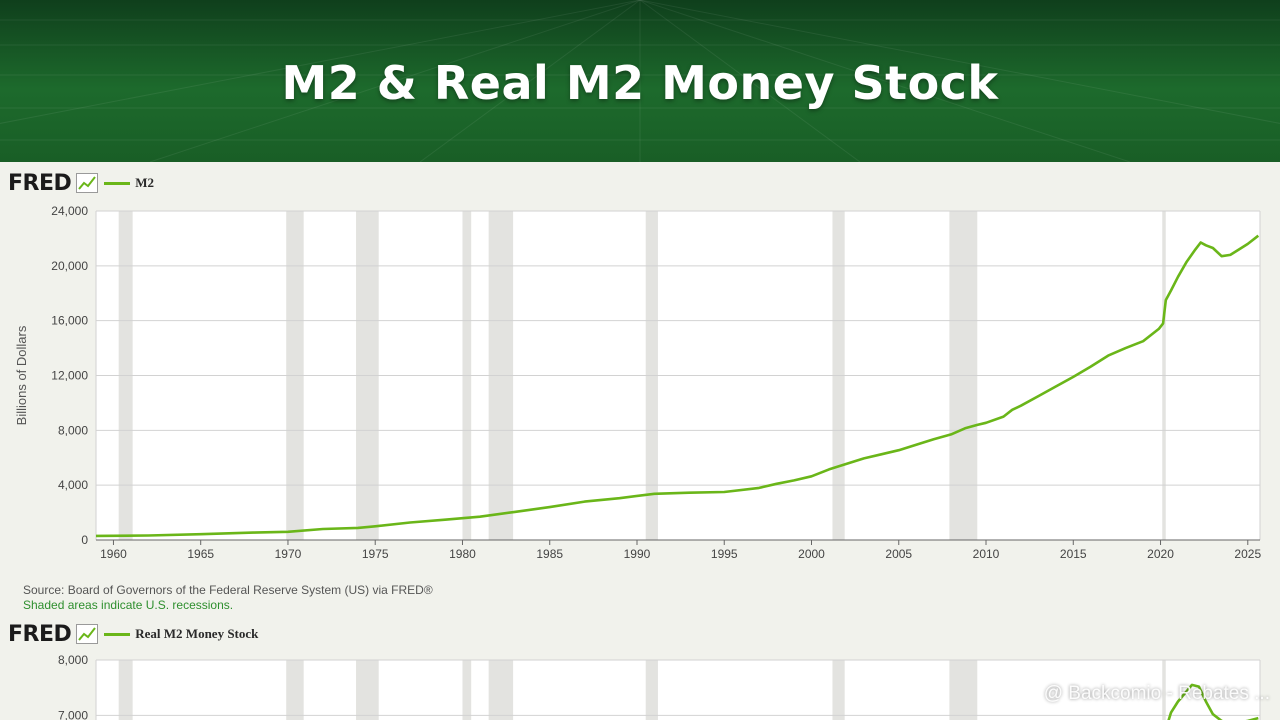 The height and width of the screenshot is (720, 1280). Describe the element at coordinates (375, 554) in the screenshot. I see `x-tick-label: 1975` at that location.